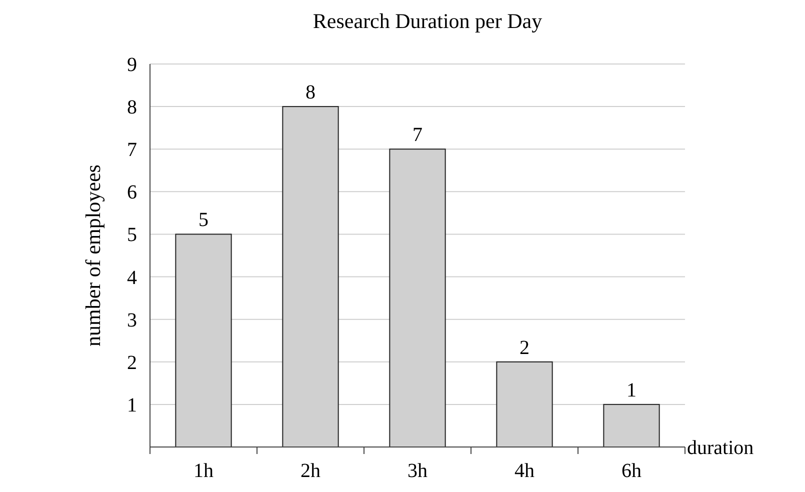 This screenshot has height=492, width=805. I want to click on chart-title: Research Duration per Day, so click(427, 21).